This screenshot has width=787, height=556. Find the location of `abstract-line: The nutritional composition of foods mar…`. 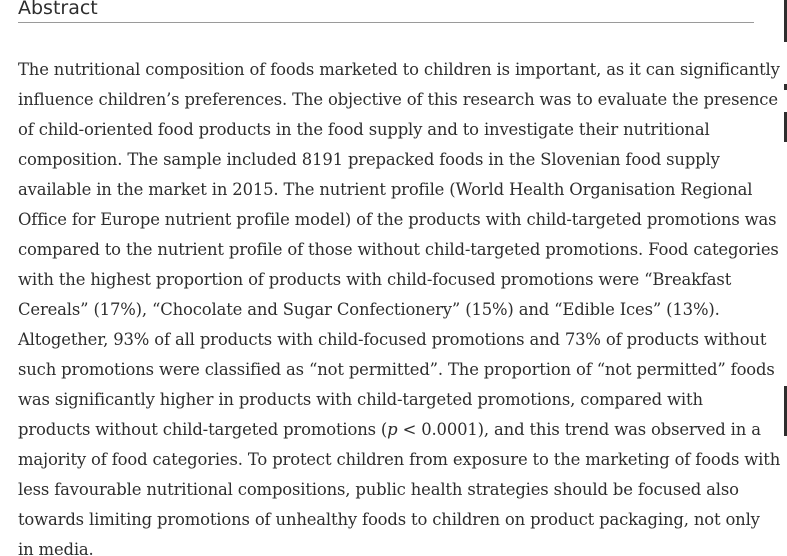

abstract-line: The nutritional composition of foods mar… is located at coordinates (399, 69).